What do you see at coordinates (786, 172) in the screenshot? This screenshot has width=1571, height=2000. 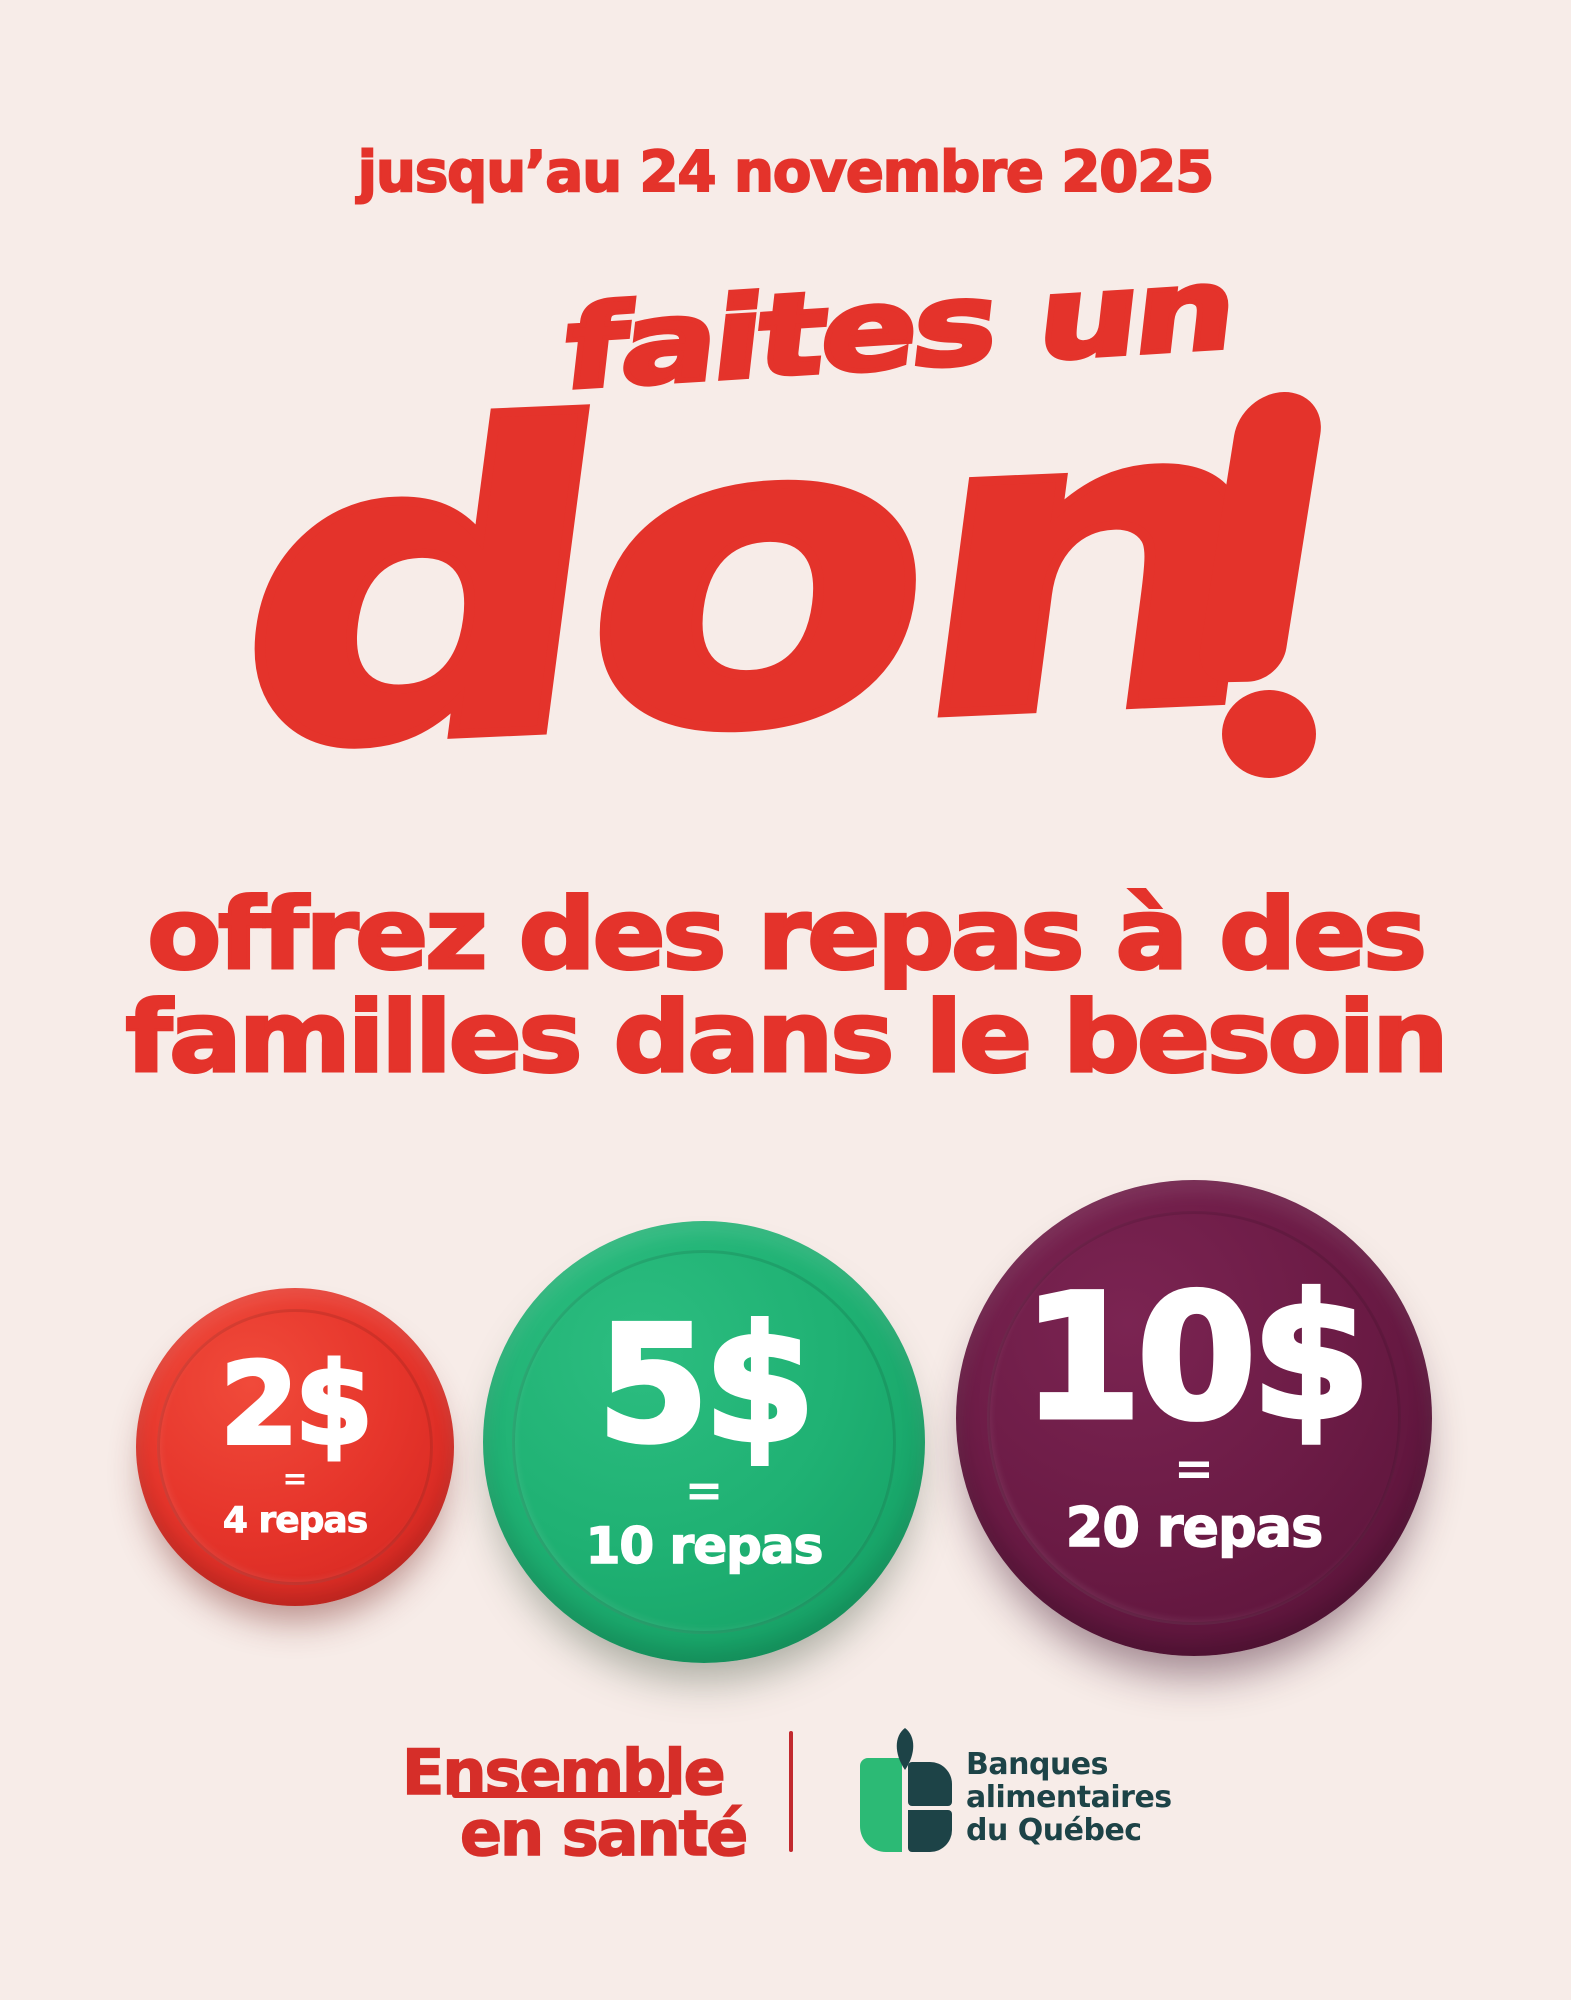 I see `campaign-date: jusqu’au 24 novembre 2025` at bounding box center [786, 172].